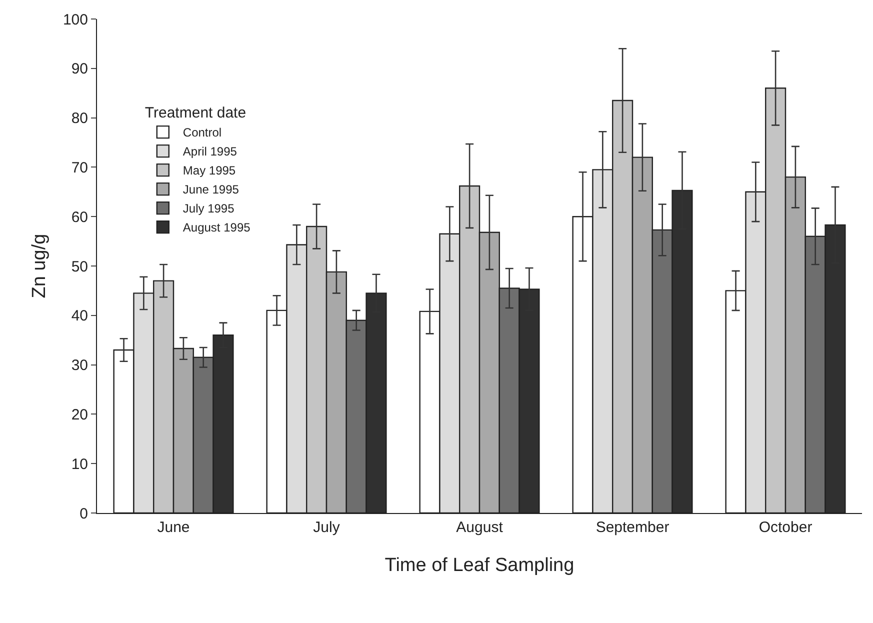  What do you see at coordinates (216, 227) in the screenshot?
I see `legend-label: August 1995` at bounding box center [216, 227].